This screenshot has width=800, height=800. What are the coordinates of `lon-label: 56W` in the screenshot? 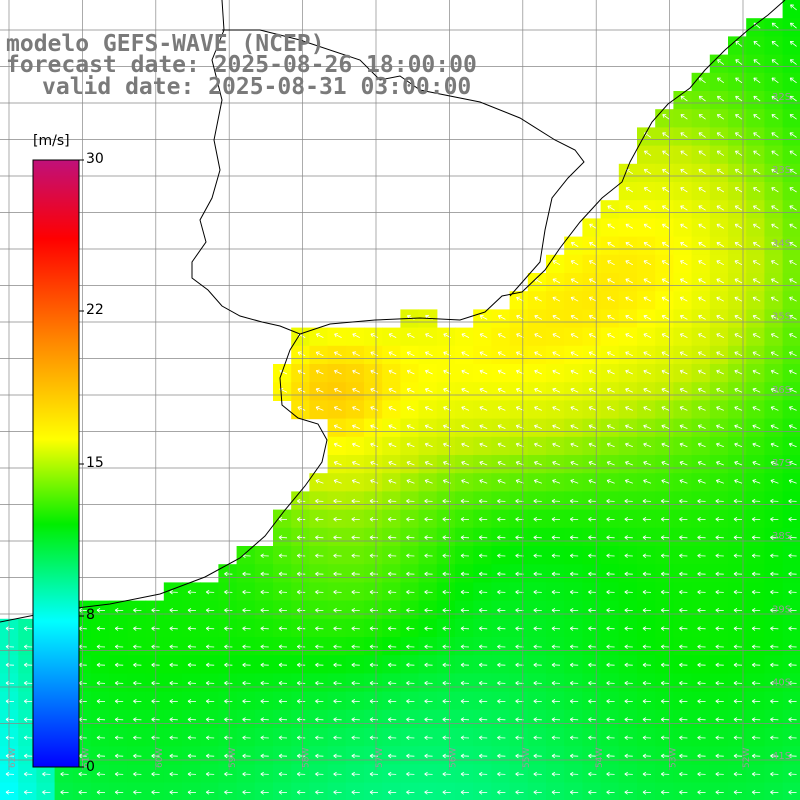 It's located at (453, 758).